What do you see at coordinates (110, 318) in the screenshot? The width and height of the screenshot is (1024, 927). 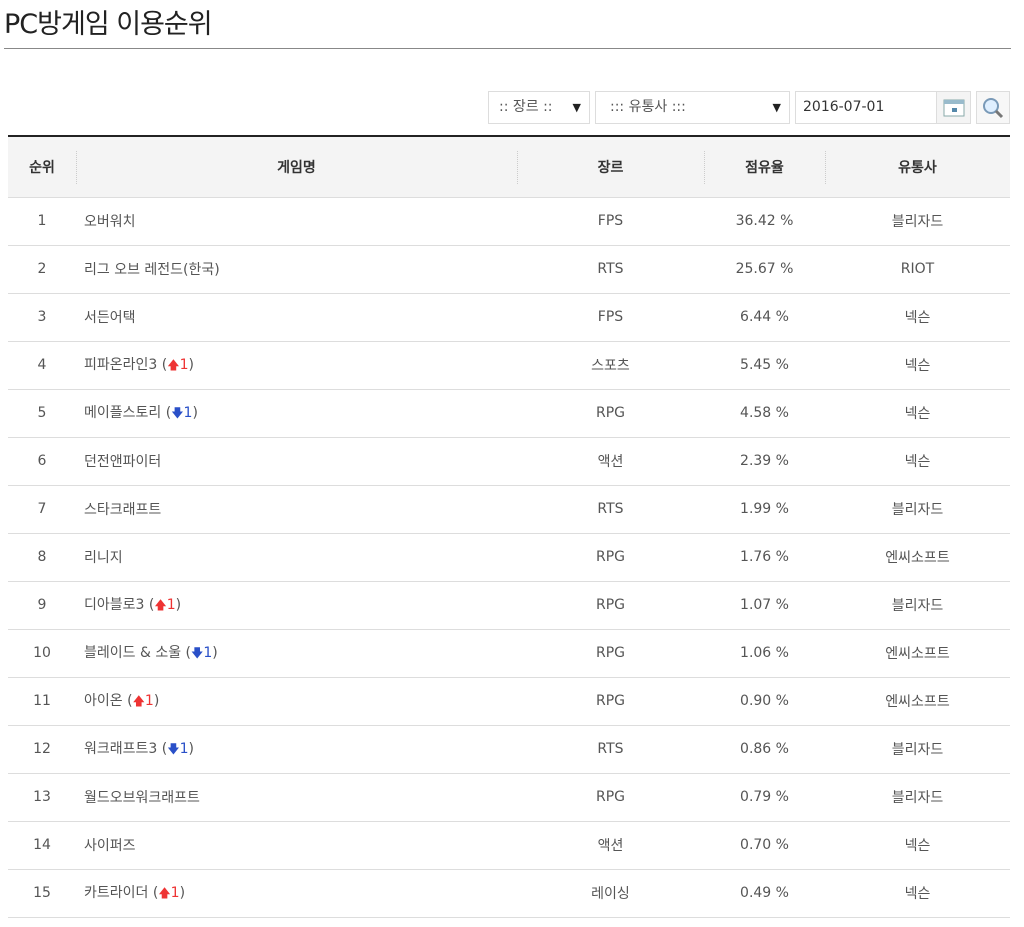 I see `game-name-cell-text: 서든어택` at bounding box center [110, 318].